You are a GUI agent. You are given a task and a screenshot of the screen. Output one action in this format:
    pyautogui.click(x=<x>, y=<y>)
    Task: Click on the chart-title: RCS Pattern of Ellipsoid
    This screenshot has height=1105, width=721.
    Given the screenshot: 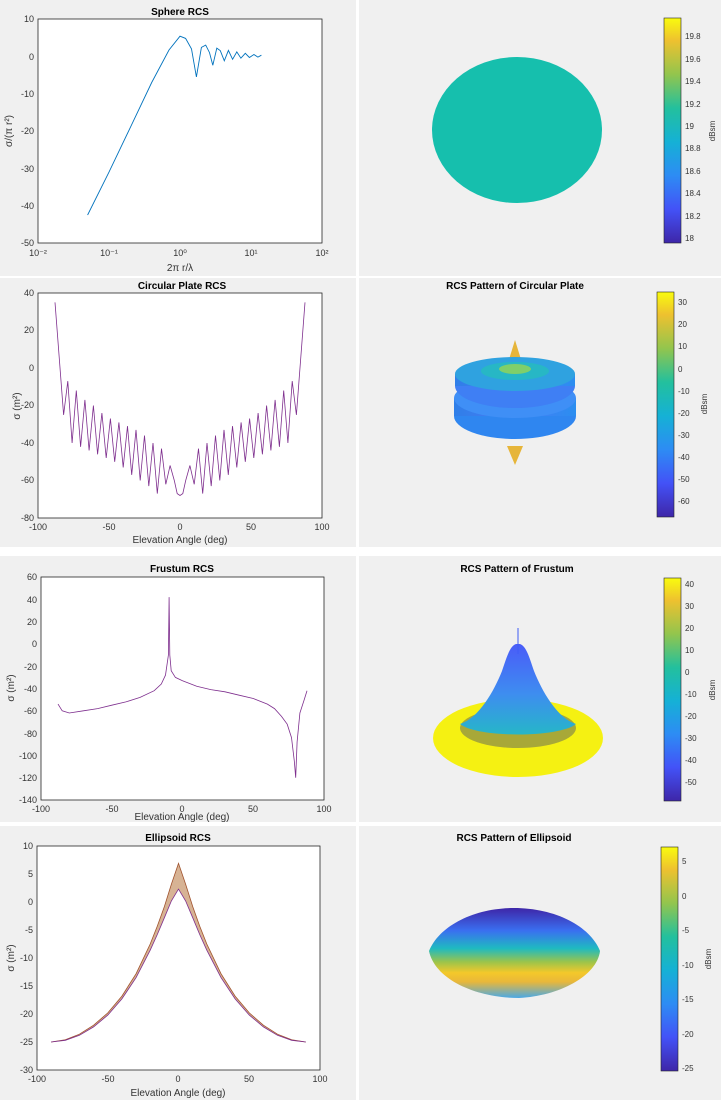 What is the action you would take?
    pyautogui.click(x=513, y=838)
    